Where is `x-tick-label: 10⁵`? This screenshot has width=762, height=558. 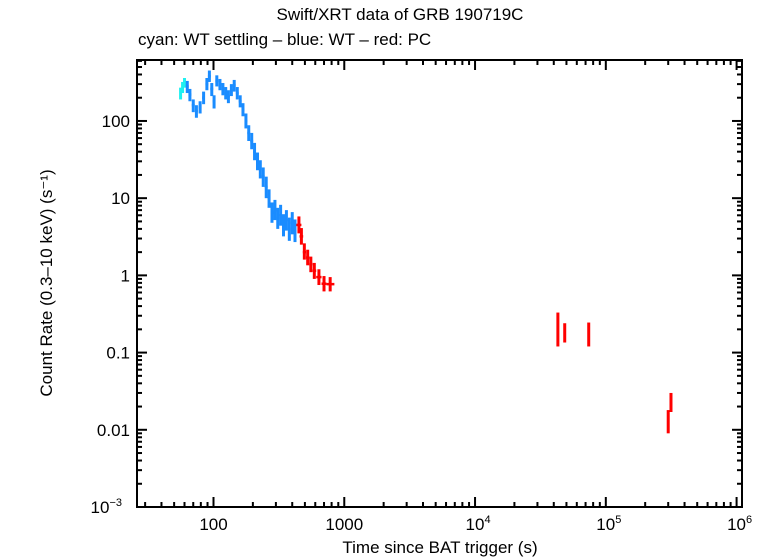
x-tick-label: 10⁵ is located at coordinates (608, 524).